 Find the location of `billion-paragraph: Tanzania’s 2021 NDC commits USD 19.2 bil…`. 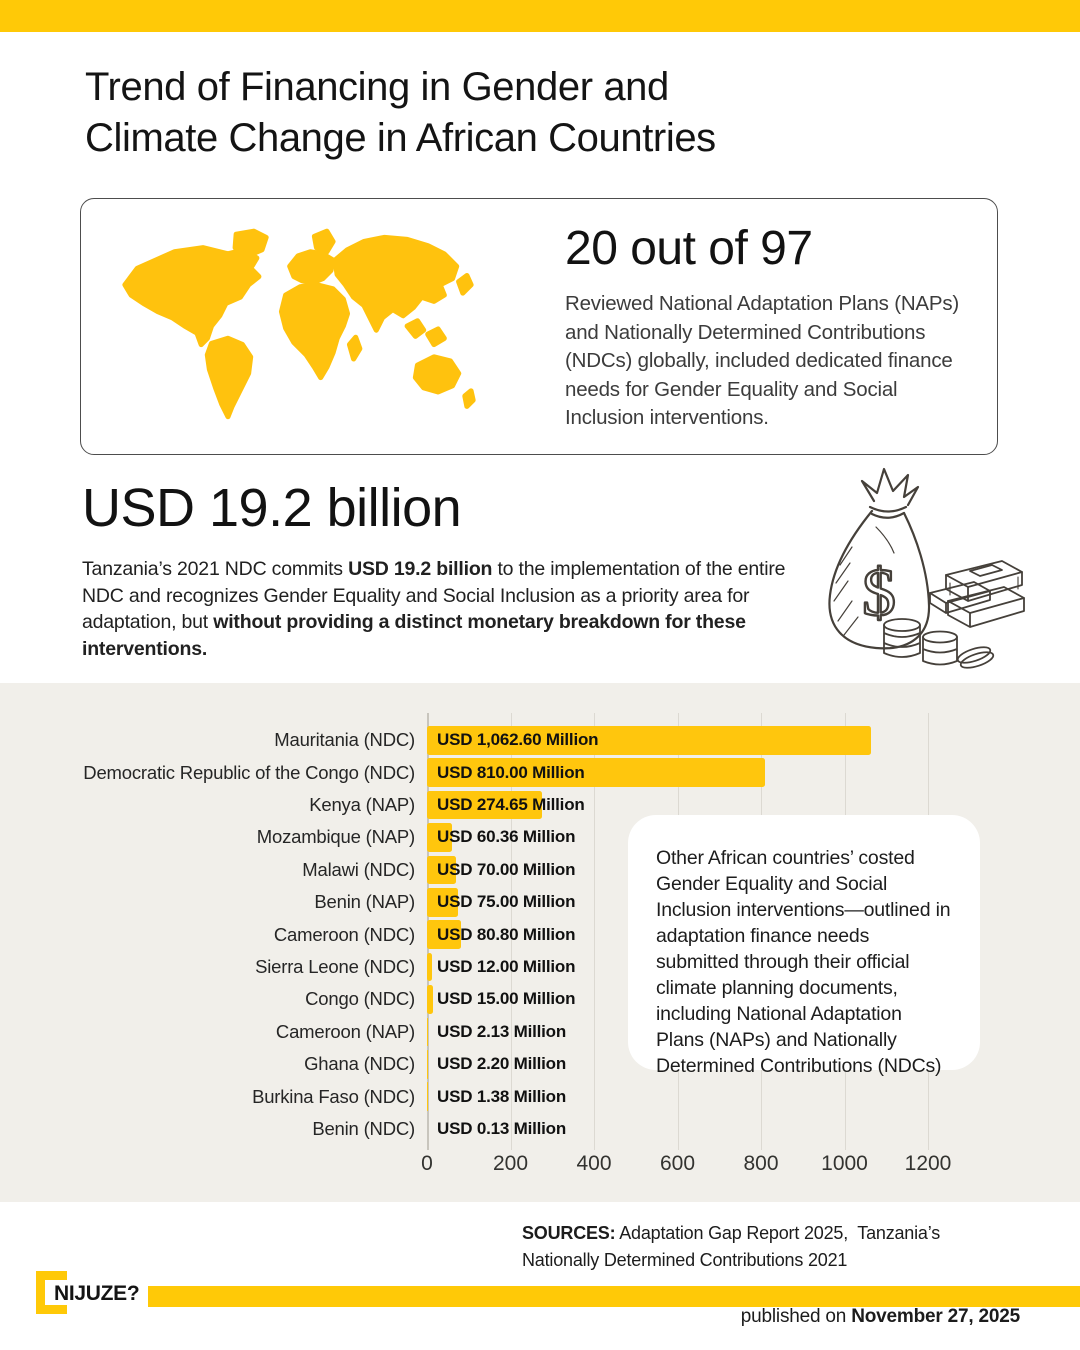

billion-paragraph: Tanzania’s 2021 NDC commits USD 19.2 bil… is located at coordinates (435, 609).